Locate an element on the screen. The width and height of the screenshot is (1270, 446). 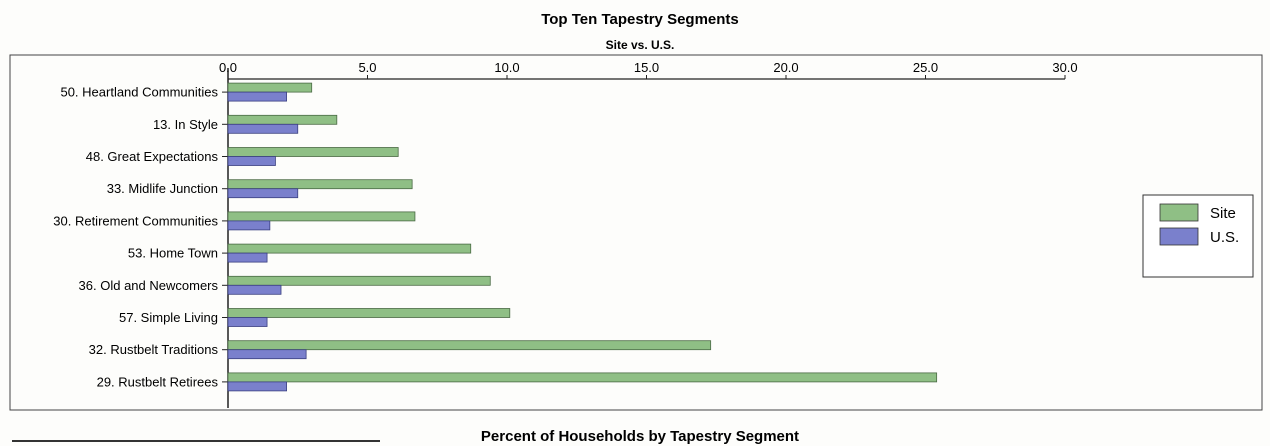
category-label: 48. Great Expectations is located at coordinates (152, 156).